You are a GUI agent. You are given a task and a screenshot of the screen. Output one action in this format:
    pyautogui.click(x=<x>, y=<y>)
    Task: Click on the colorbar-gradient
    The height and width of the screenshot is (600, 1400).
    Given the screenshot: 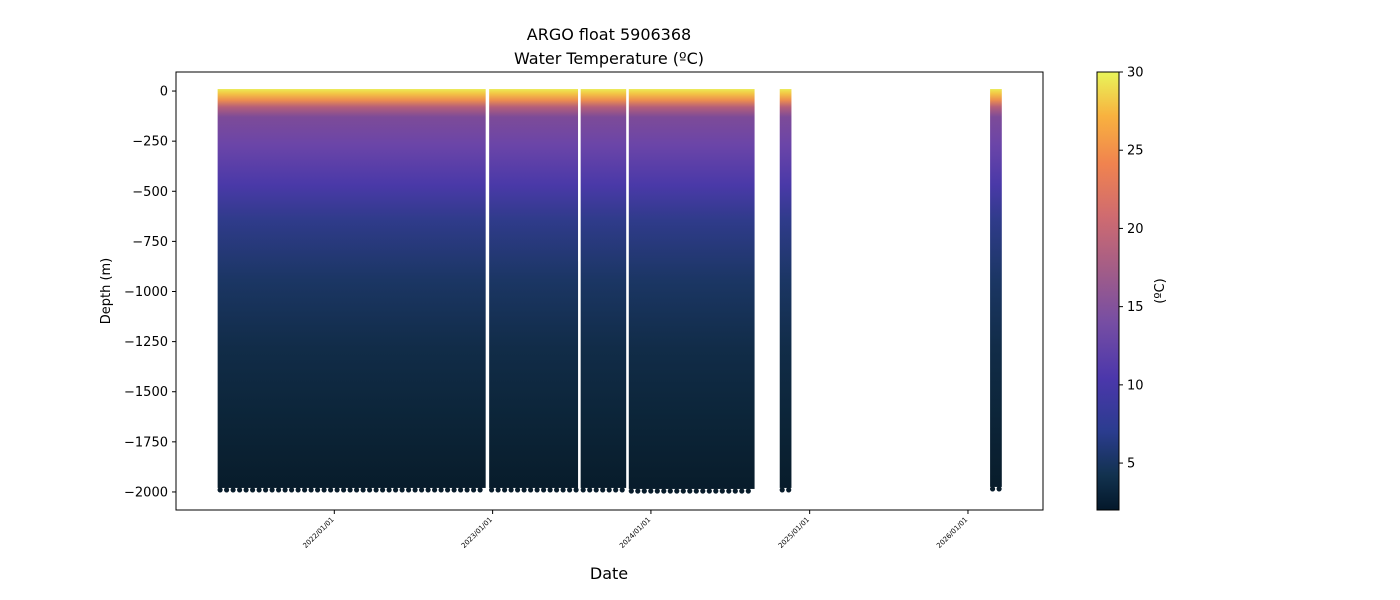 What is the action you would take?
    pyautogui.click(x=1108, y=291)
    